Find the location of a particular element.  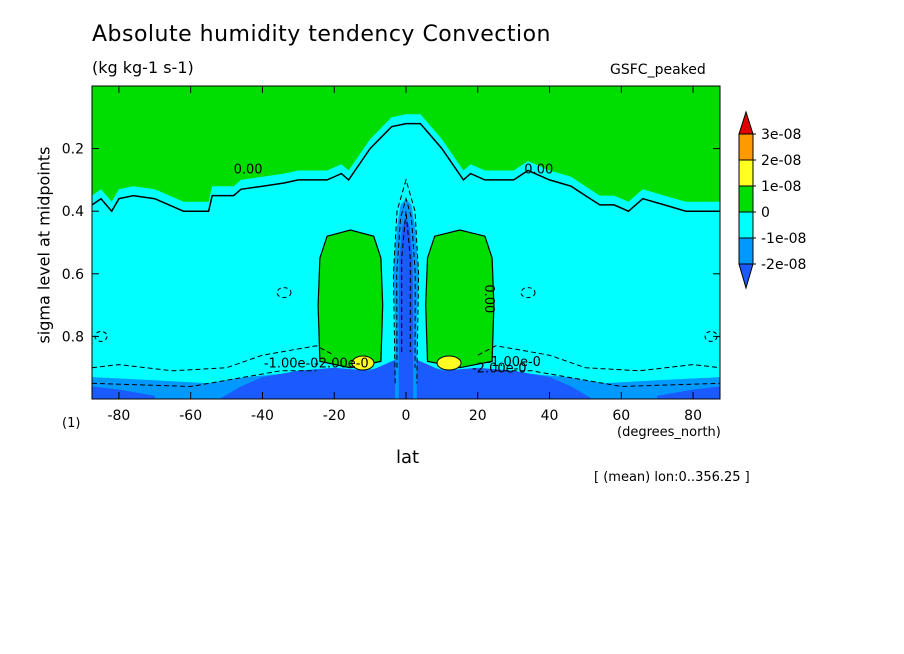

y-axis-units: (1) is located at coordinates (71, 423).